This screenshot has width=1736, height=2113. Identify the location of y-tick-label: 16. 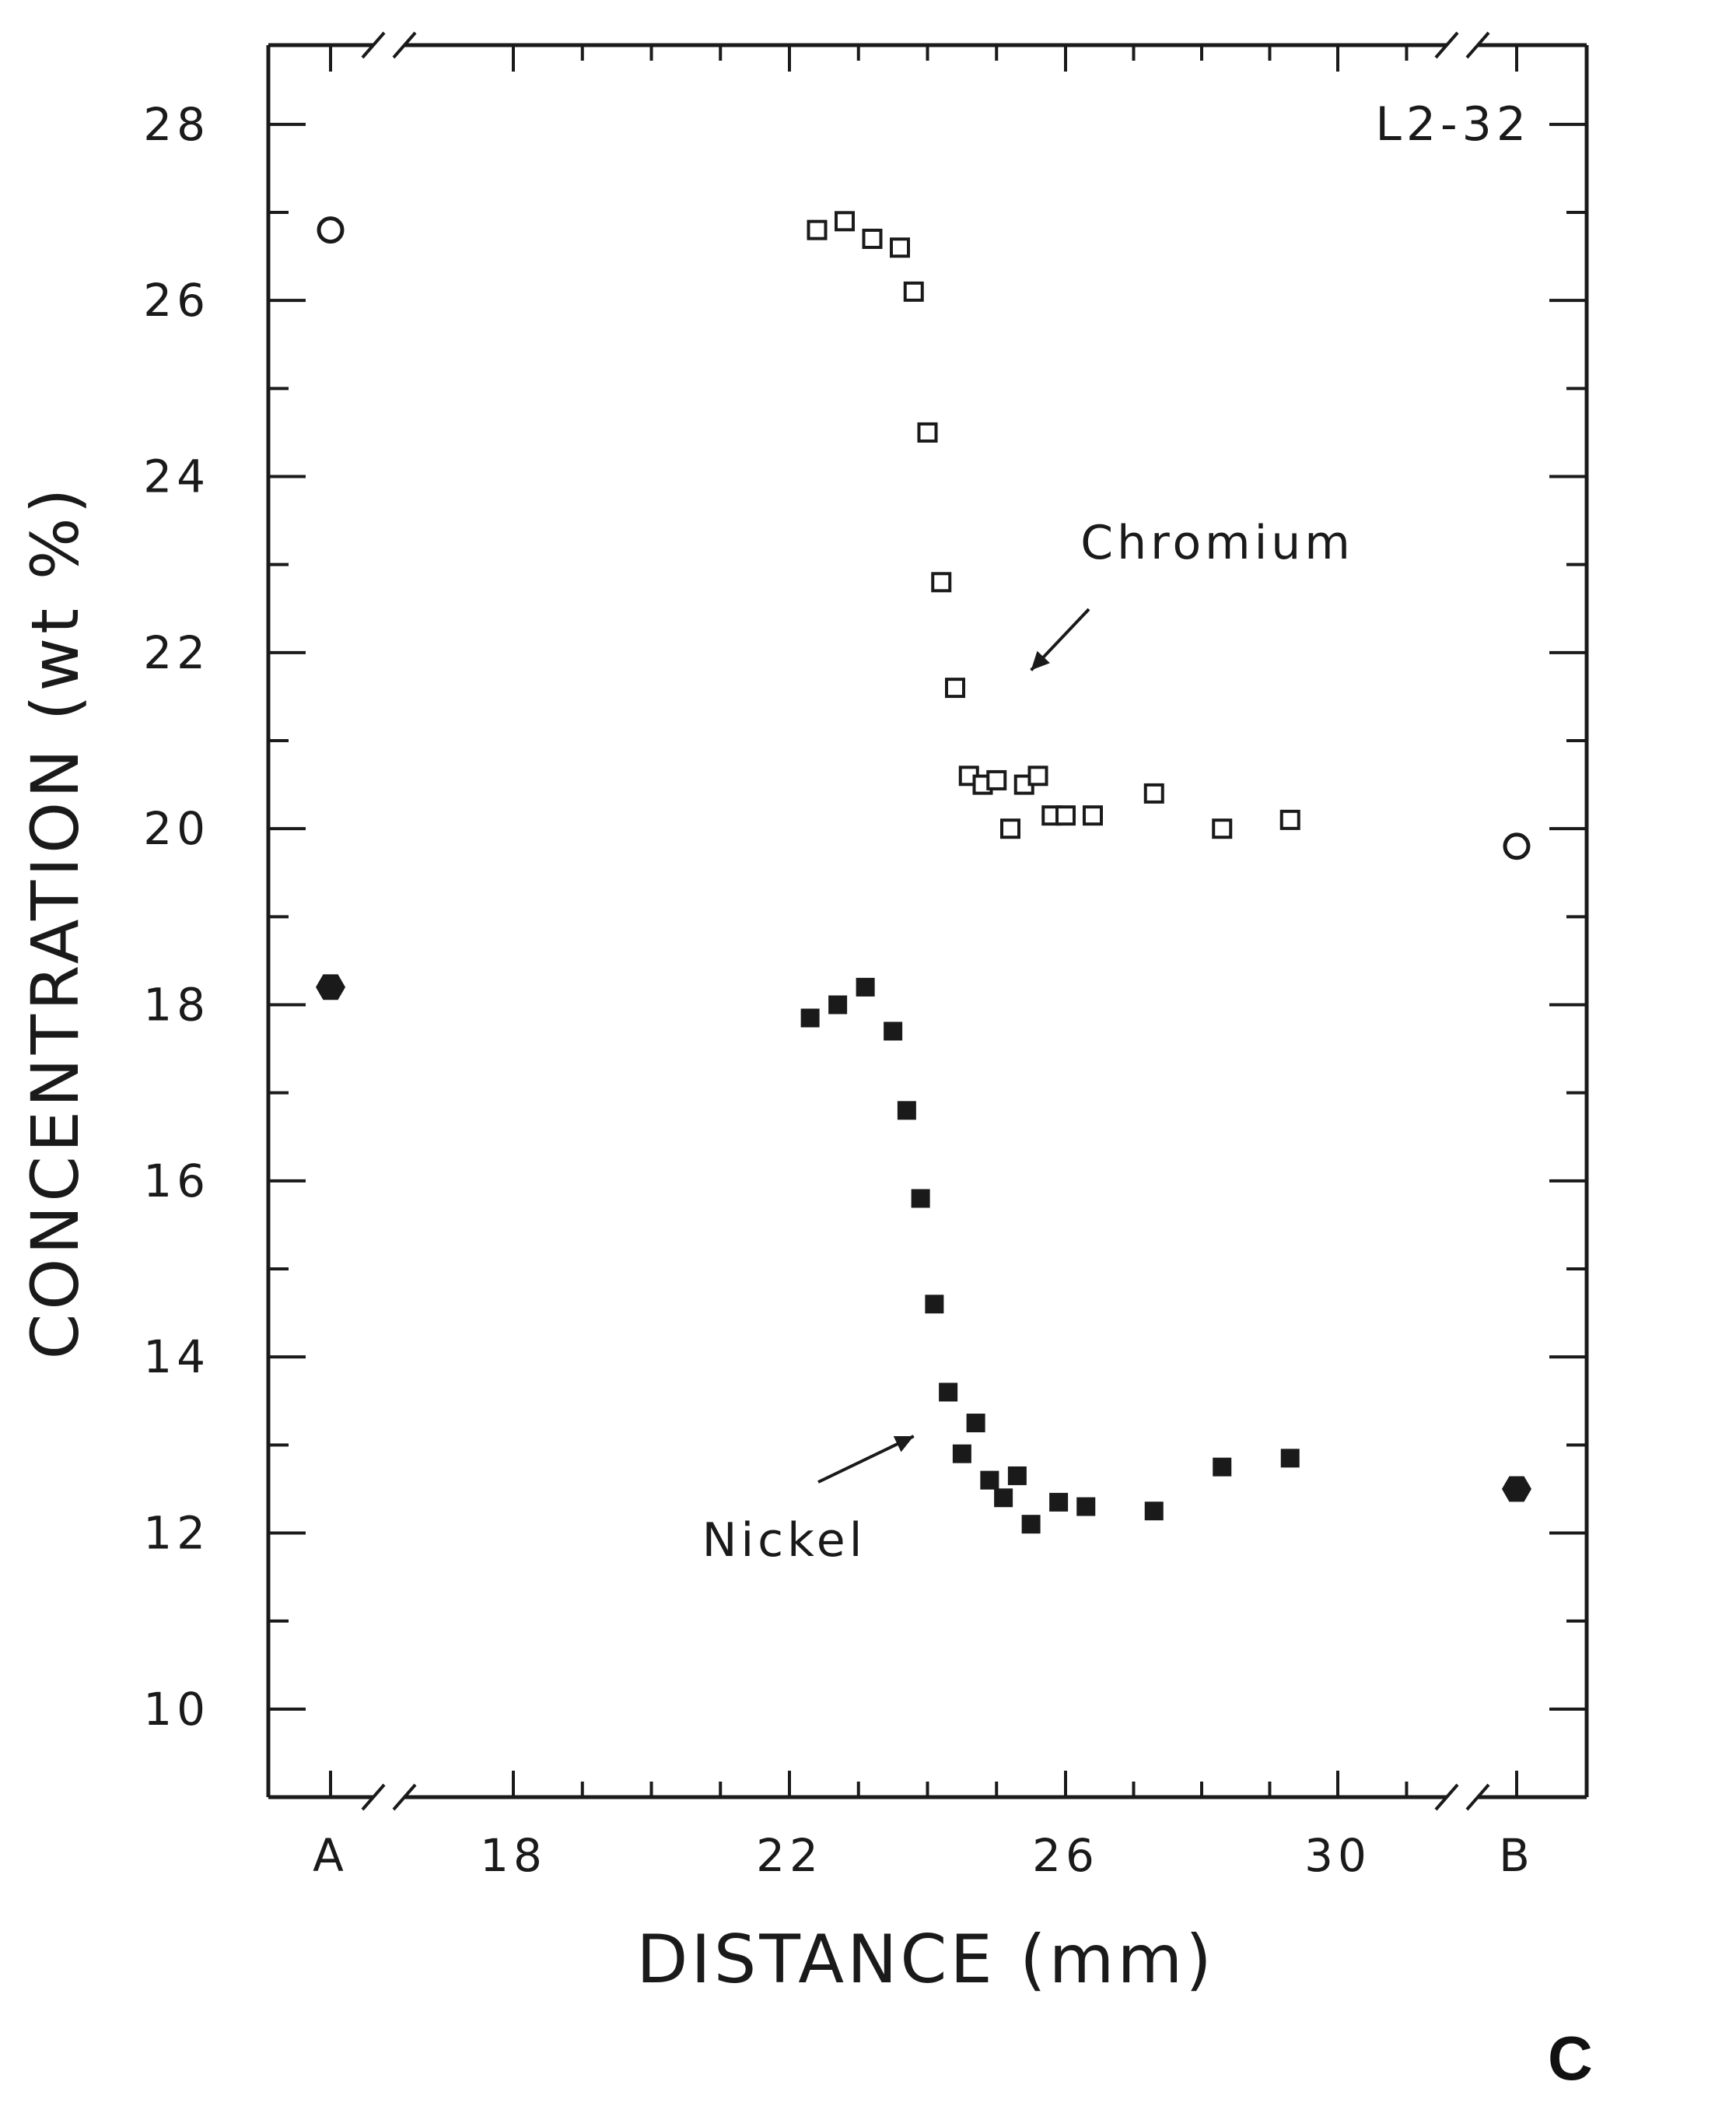
(177, 1181).